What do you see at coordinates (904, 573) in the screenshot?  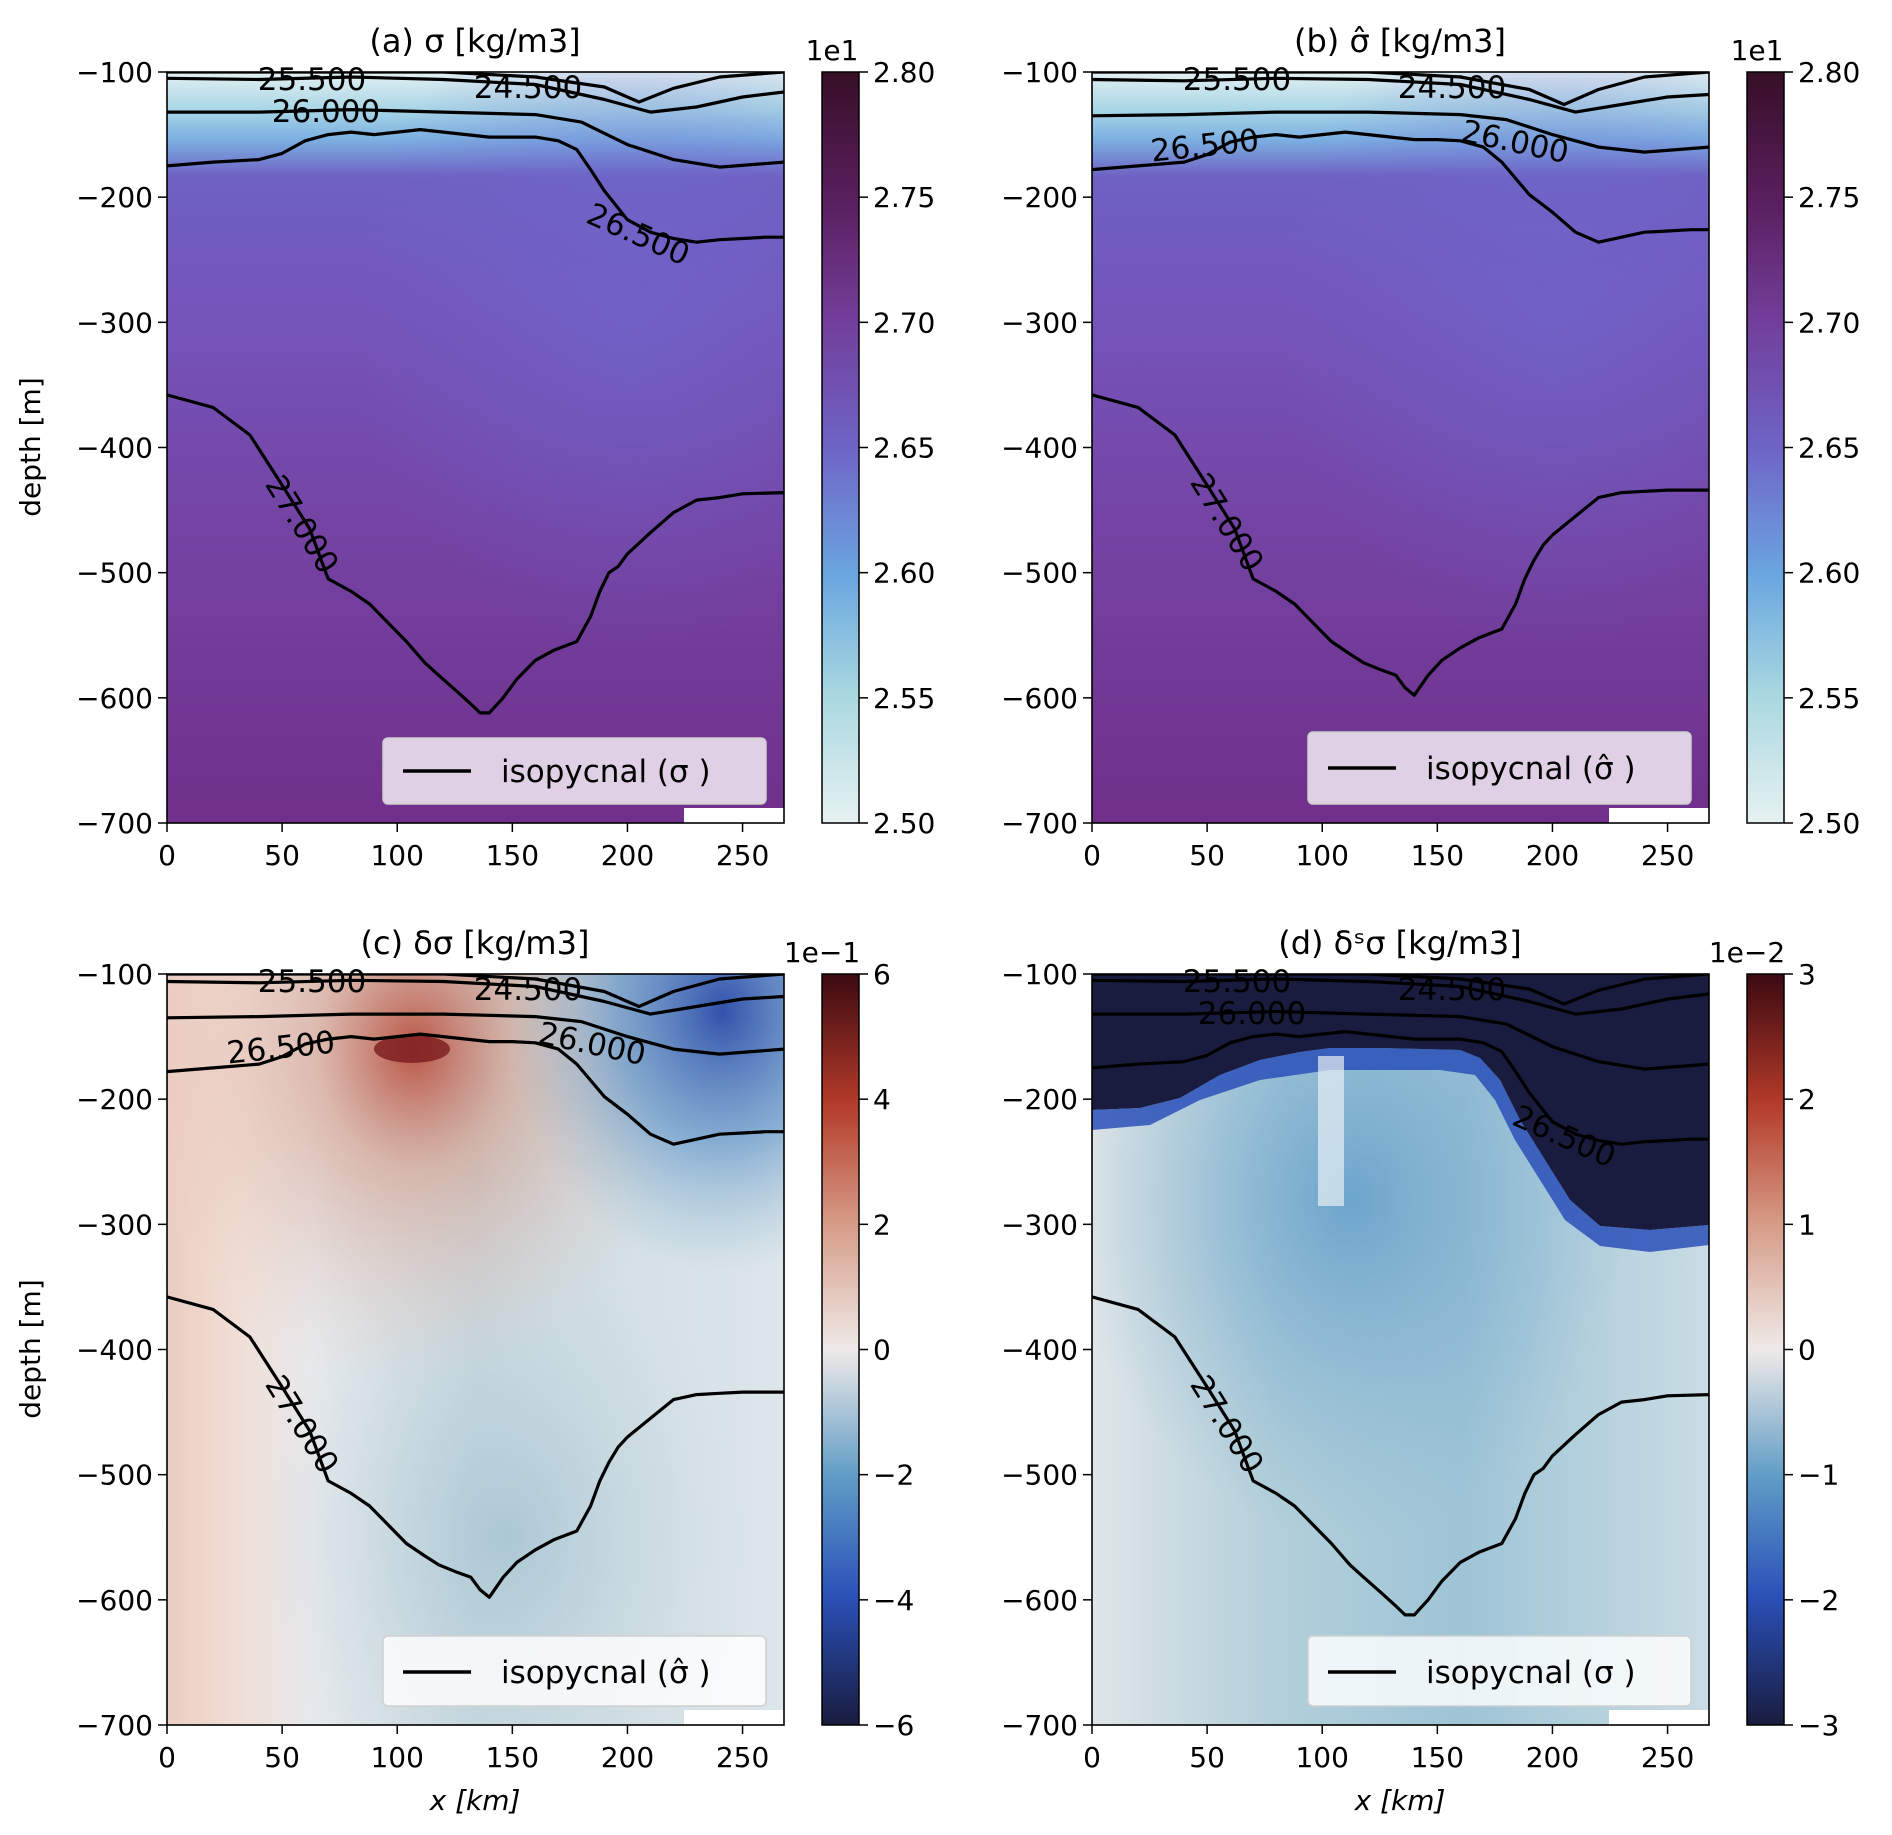 I see `colorbar-tick-label: 2.60` at bounding box center [904, 573].